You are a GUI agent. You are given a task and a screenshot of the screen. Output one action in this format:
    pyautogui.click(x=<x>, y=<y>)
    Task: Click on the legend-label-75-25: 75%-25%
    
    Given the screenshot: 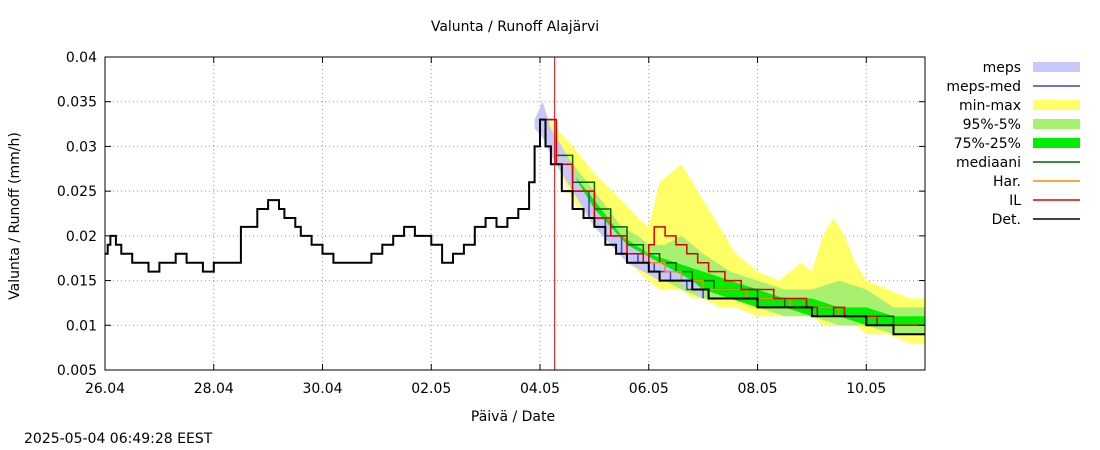 What is the action you would take?
    pyautogui.click(x=987, y=144)
    